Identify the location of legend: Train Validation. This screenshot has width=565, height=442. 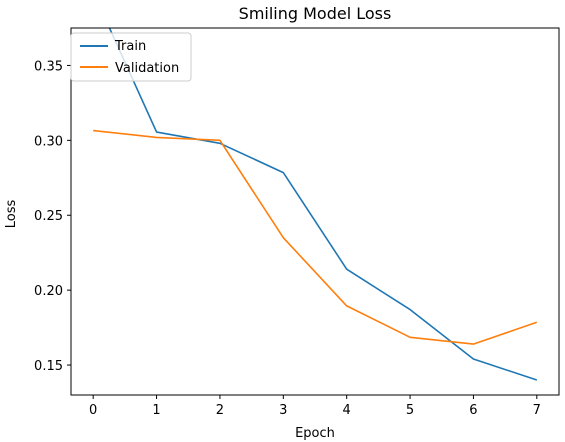
(131, 57).